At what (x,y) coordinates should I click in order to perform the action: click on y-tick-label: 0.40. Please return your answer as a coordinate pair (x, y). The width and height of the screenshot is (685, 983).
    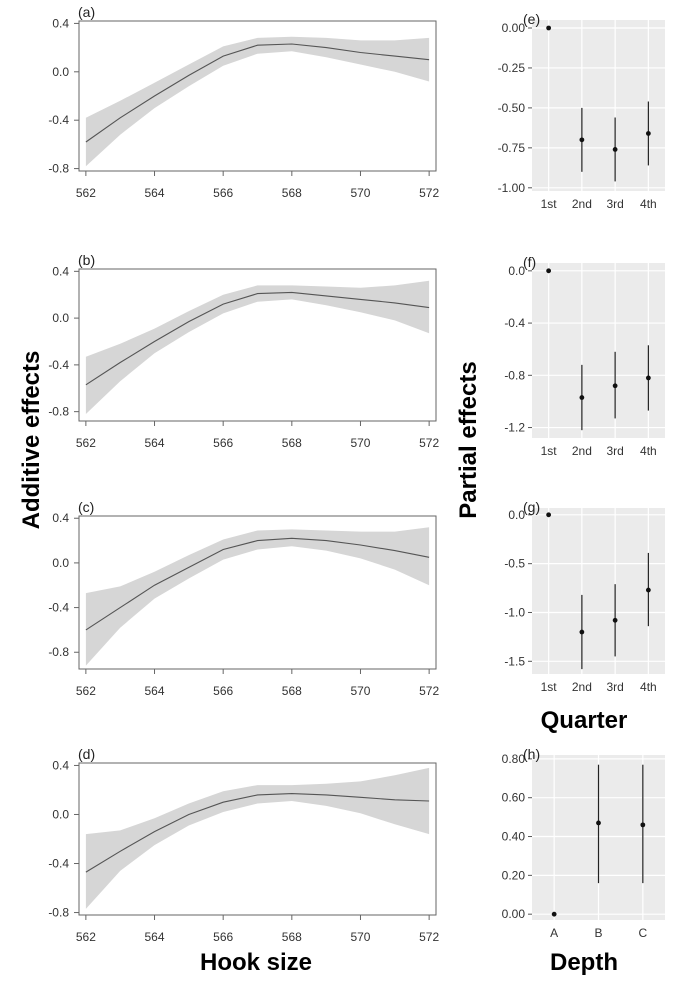
    Looking at the image, I should click on (514, 837).